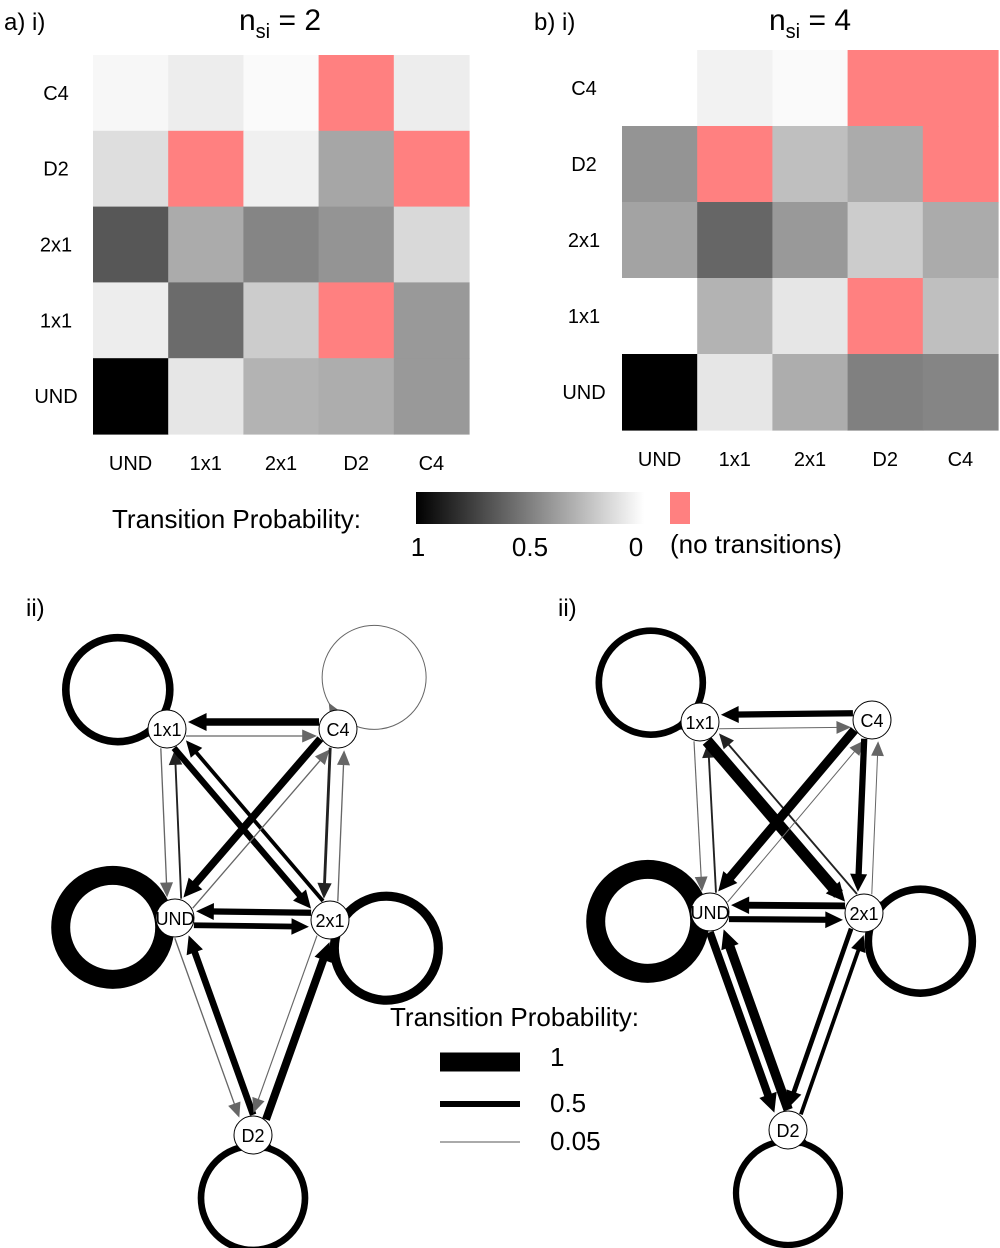  Describe the element at coordinates (280, 23) in the screenshot. I see `heatmap-title-a: nsi = 2` at that location.